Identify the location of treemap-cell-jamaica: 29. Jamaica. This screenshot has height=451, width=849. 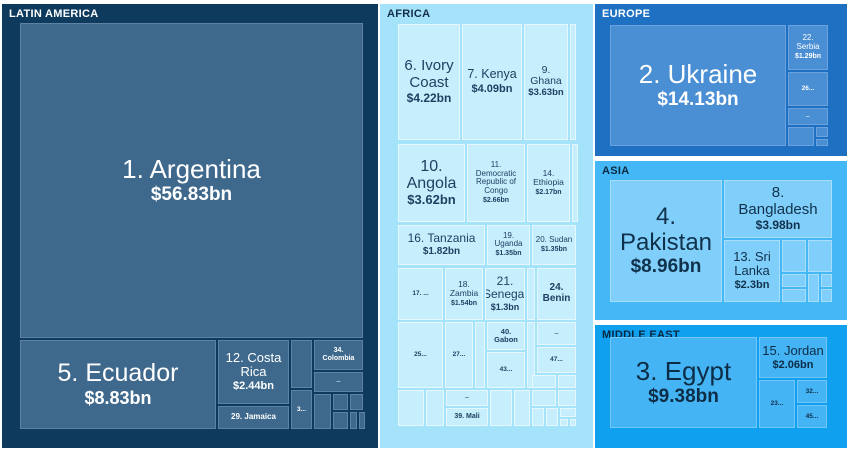
(253, 417).